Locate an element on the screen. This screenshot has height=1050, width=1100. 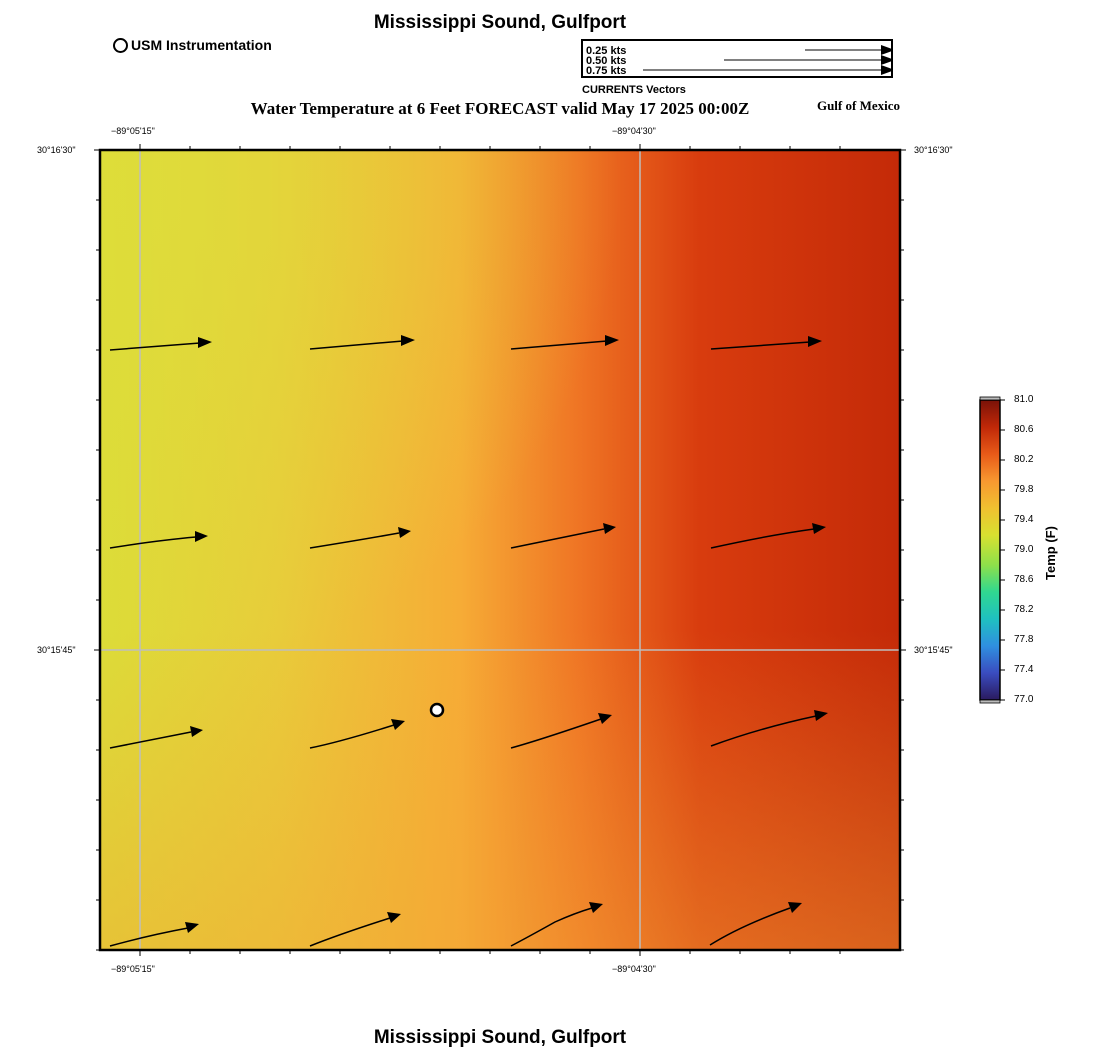
colorbar-tick-label: 79.0 is located at coordinates (1024, 549).